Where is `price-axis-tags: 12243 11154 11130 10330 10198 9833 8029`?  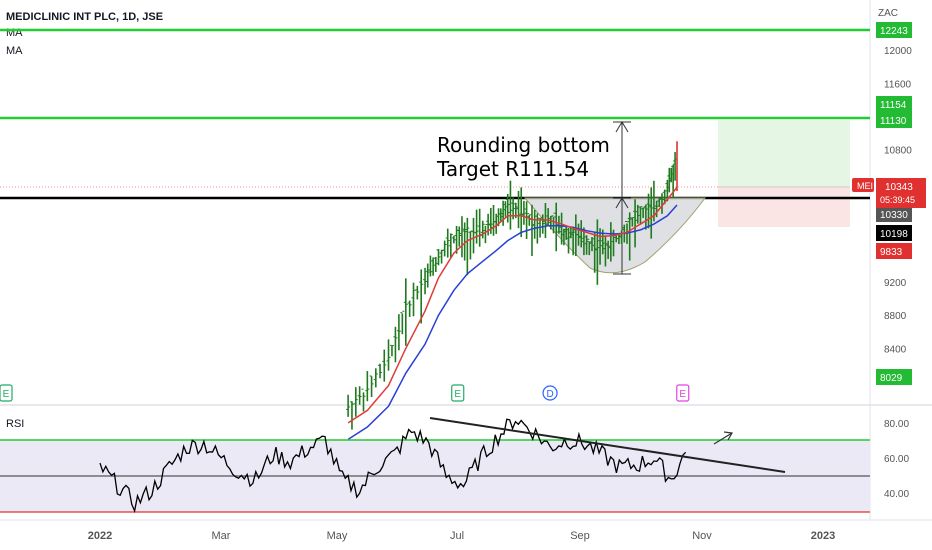
price-axis-tags: 12243 11154 11130 10330 10198 9833 8029 is located at coordinates (894, 203).